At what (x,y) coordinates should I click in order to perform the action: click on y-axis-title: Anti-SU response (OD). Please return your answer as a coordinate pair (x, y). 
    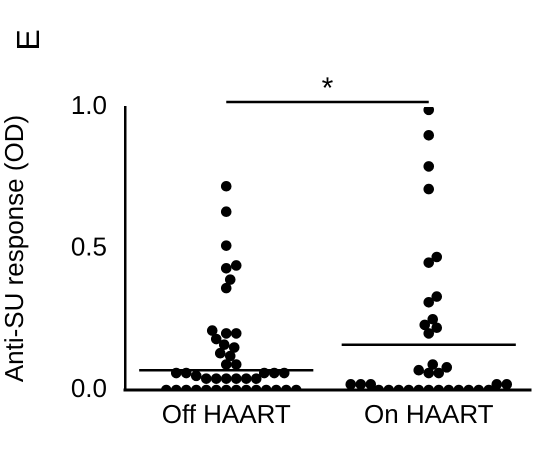
    Looking at the image, I should click on (14, 248).